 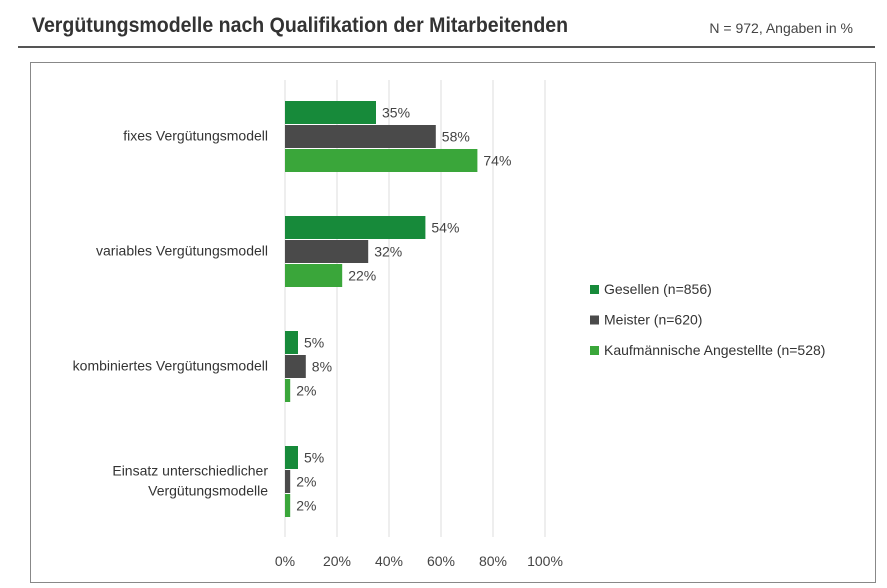 What do you see at coordinates (322, 367) in the screenshot?
I see `data-label: 8%` at bounding box center [322, 367].